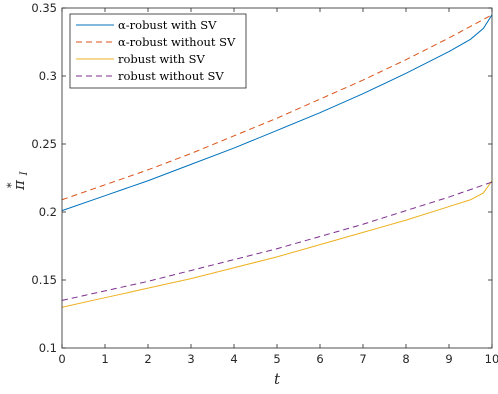 Image resolution: width=498 pixels, height=394 pixels. What do you see at coordinates (233, 359) in the screenshot?
I see `x-tick-label: 4` at bounding box center [233, 359].